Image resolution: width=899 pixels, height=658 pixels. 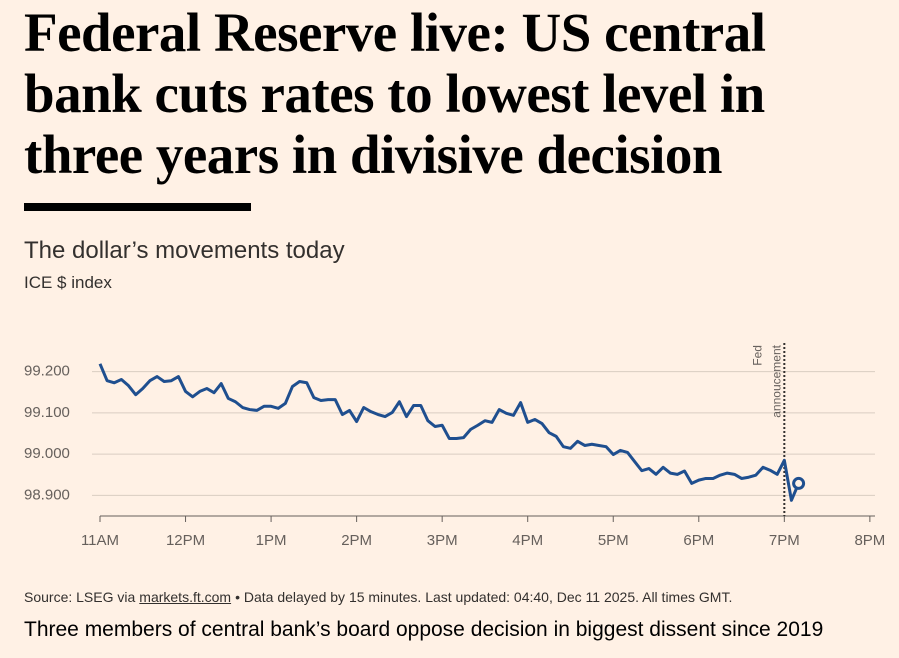 What do you see at coordinates (442, 540) in the screenshot?
I see `x-tick-label: 3PM` at bounding box center [442, 540].